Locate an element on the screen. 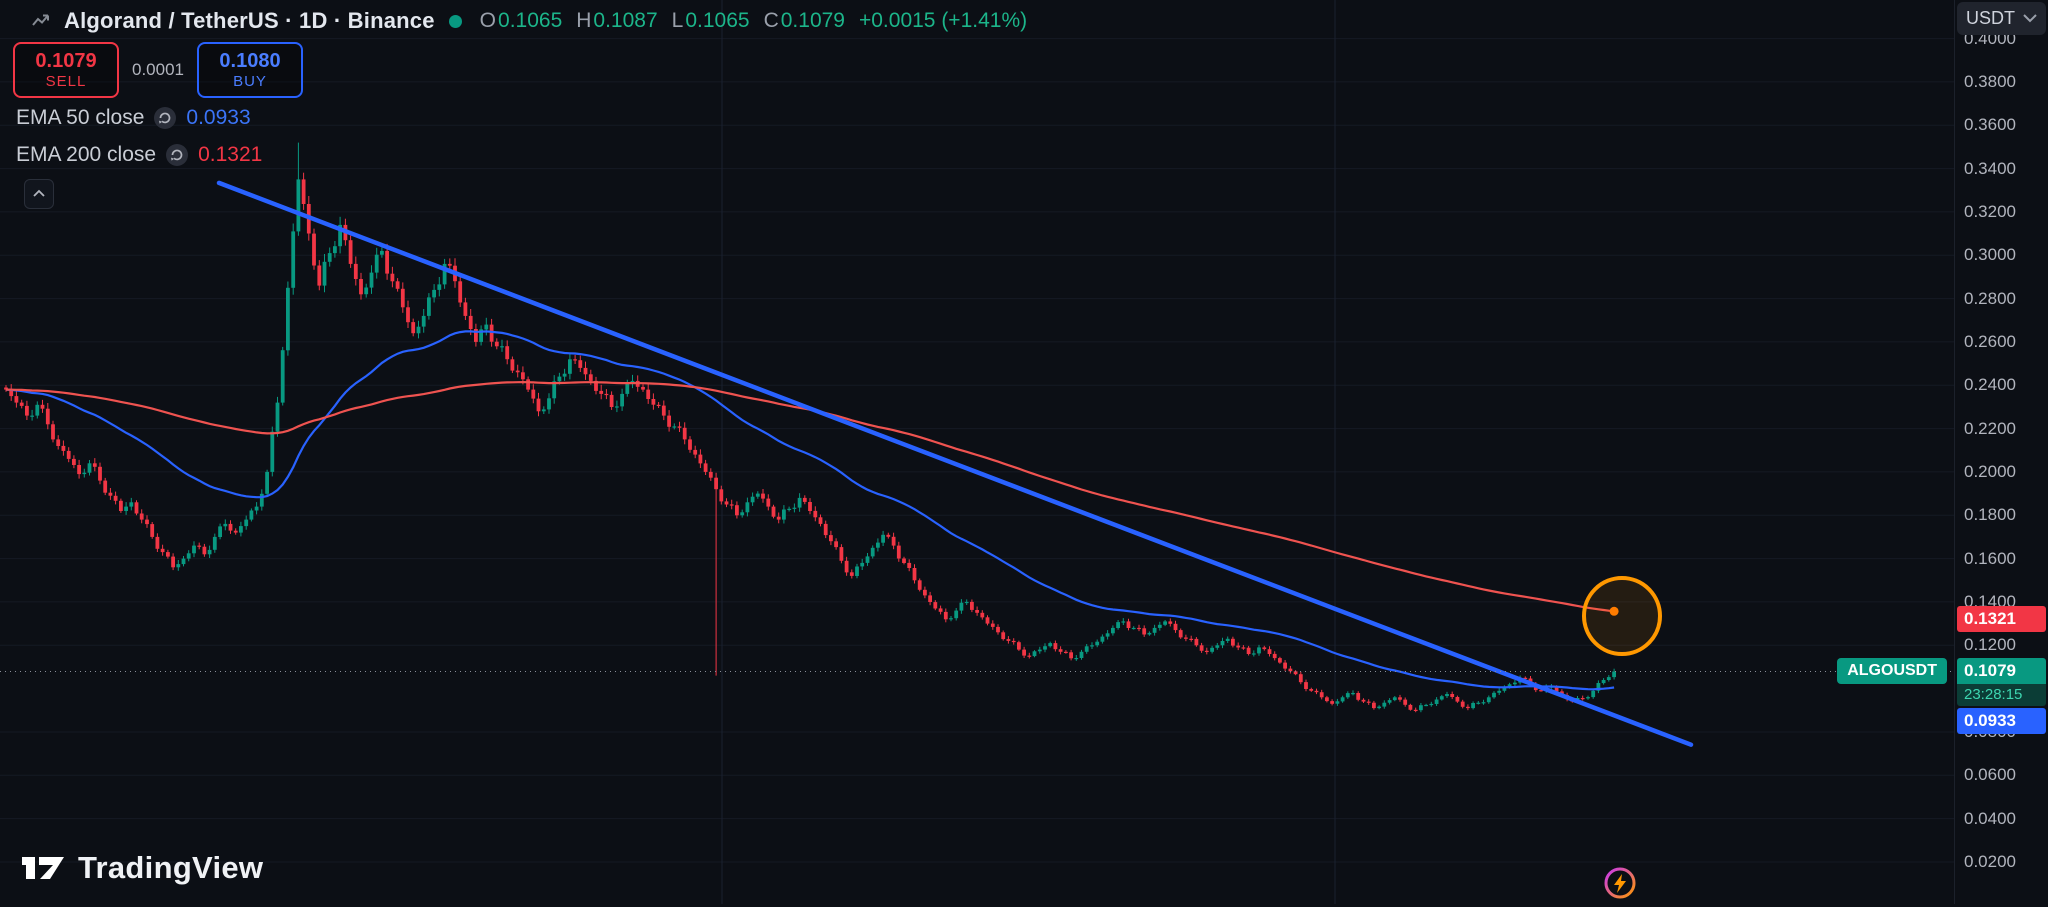 This screenshot has width=2048, height=907. buy-button: 0.1080 BUY is located at coordinates (250, 70).